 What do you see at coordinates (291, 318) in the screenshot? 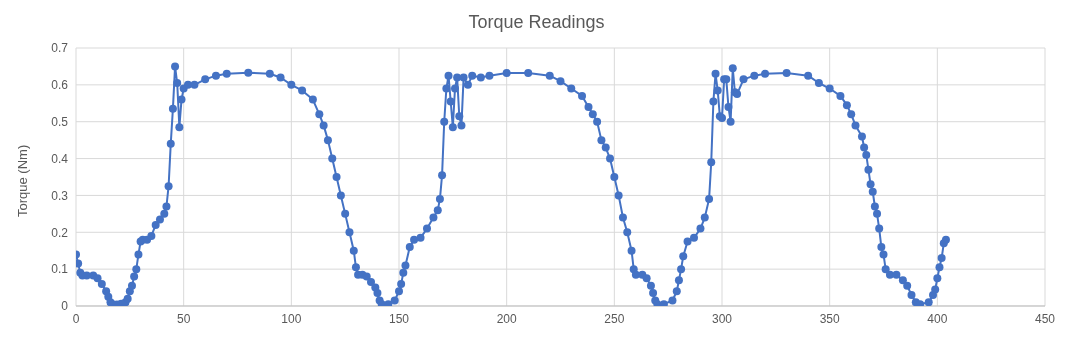
I see `x-tick-label: 100` at bounding box center [291, 318].